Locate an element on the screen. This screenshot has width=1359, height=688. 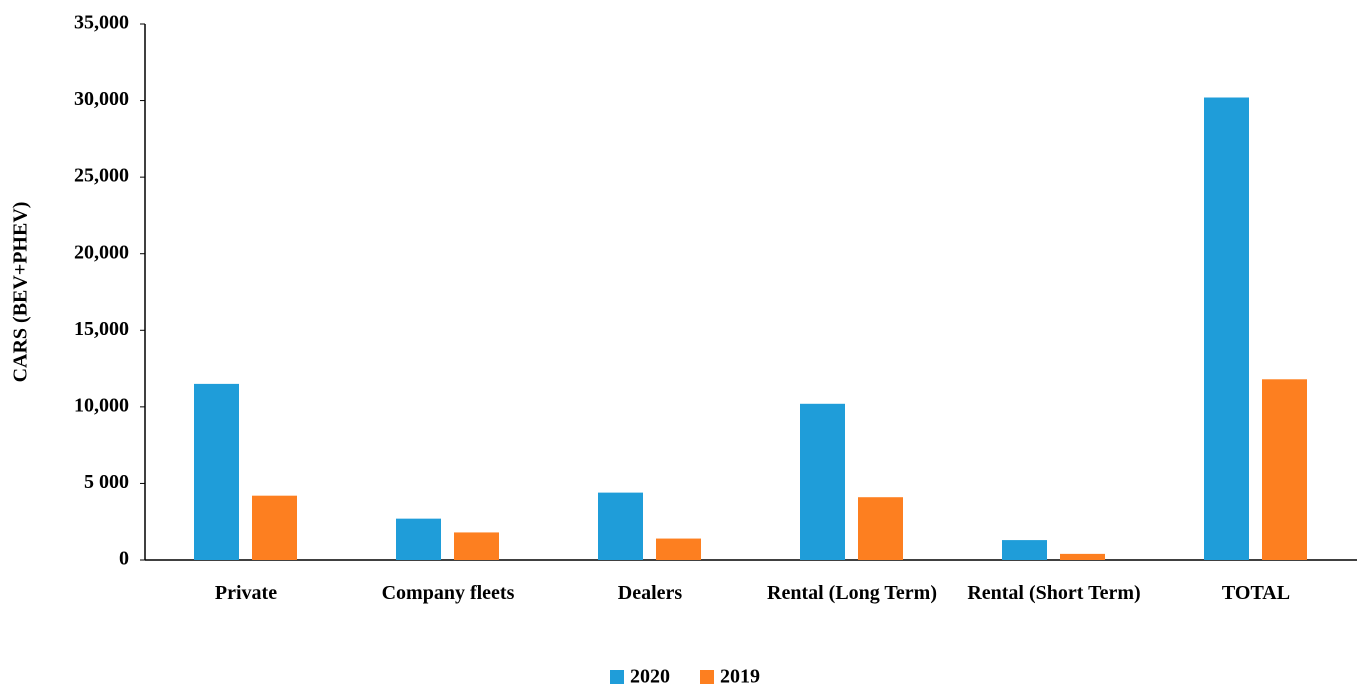
y-tick-label: 0 is located at coordinates (124, 559).